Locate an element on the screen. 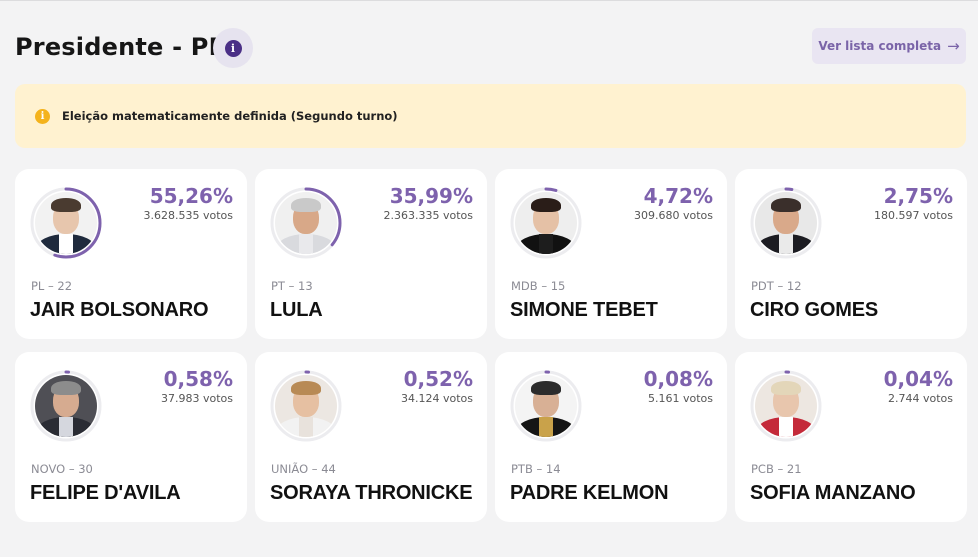 The width and height of the screenshot is (978, 557). vote-percentage: 2,75% is located at coordinates (918, 196).